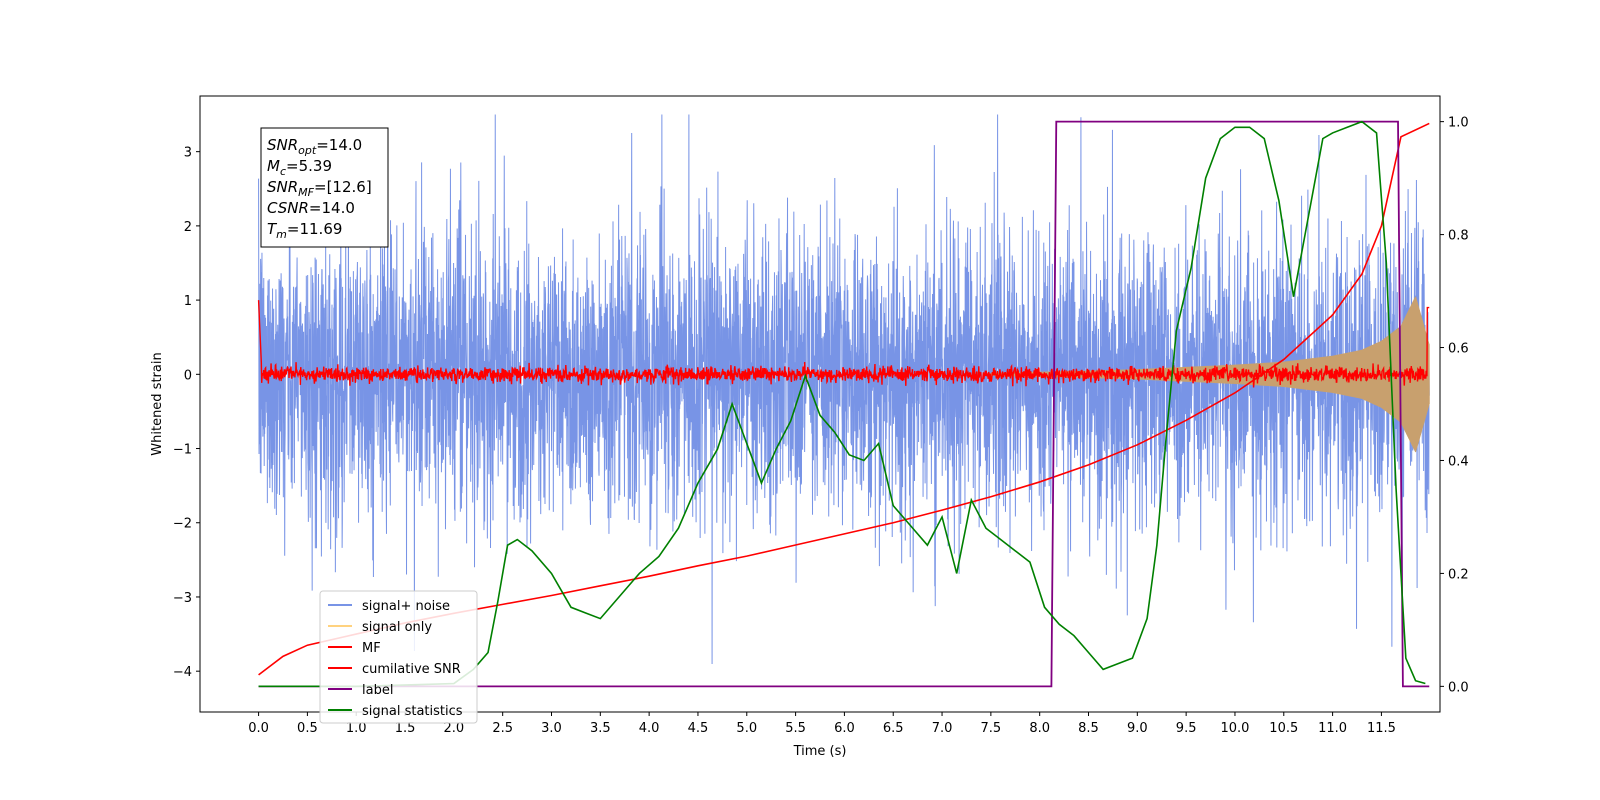 The height and width of the screenshot is (800, 1600). Describe the element at coordinates (283, 171) in the screenshot. I see `annotation-subscript: c` at that location.